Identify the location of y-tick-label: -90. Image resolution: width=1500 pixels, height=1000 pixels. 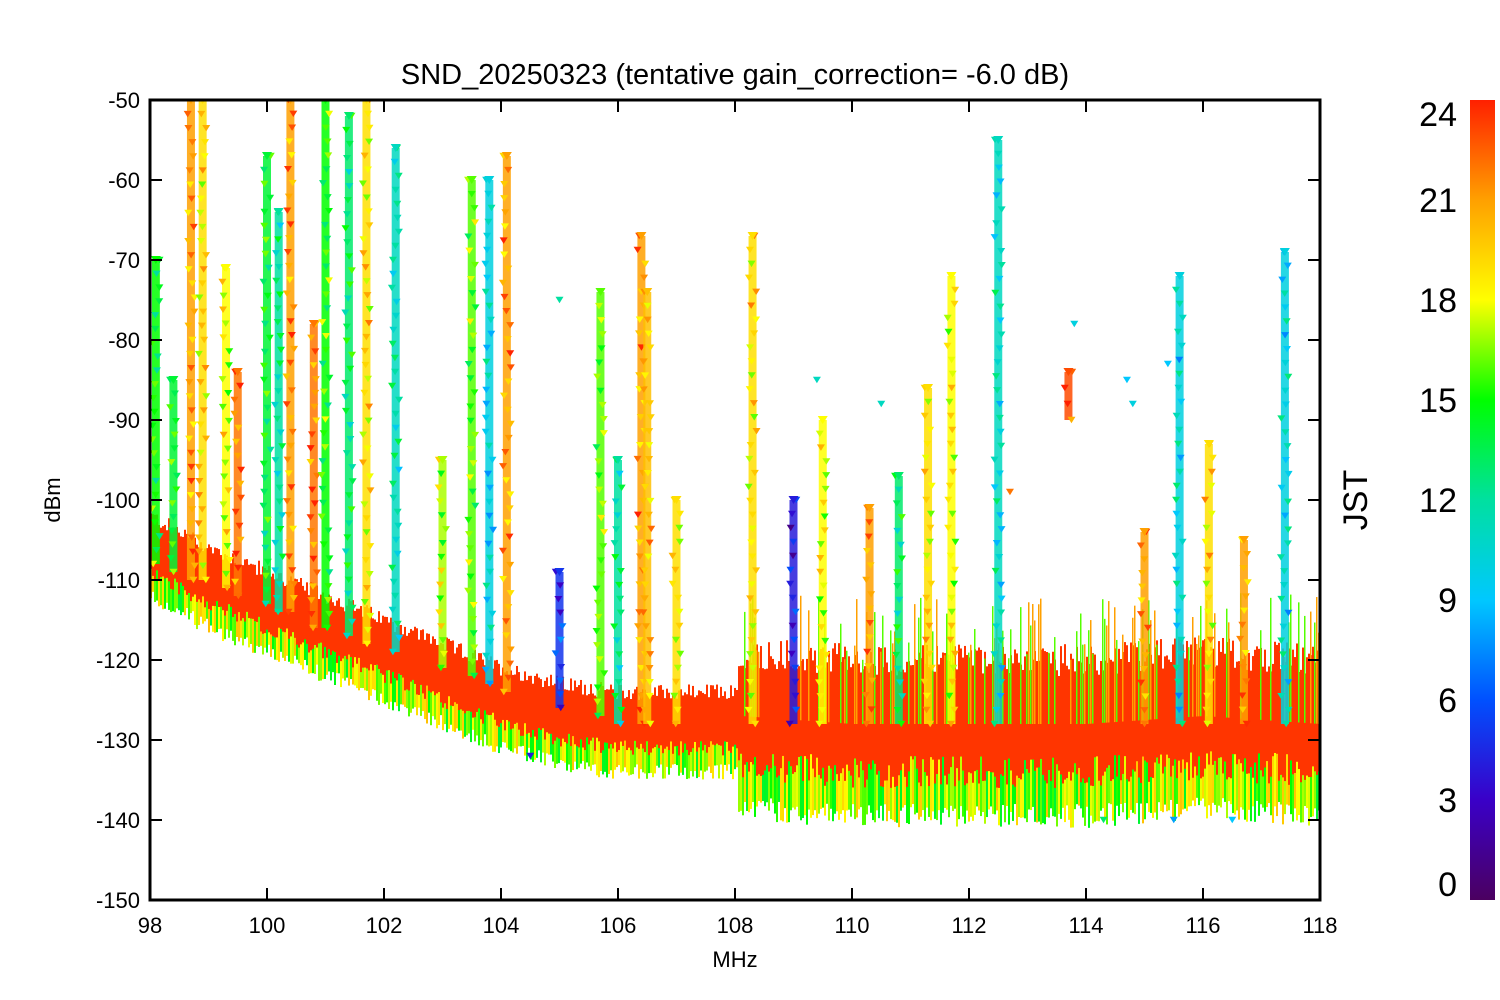
(124, 420).